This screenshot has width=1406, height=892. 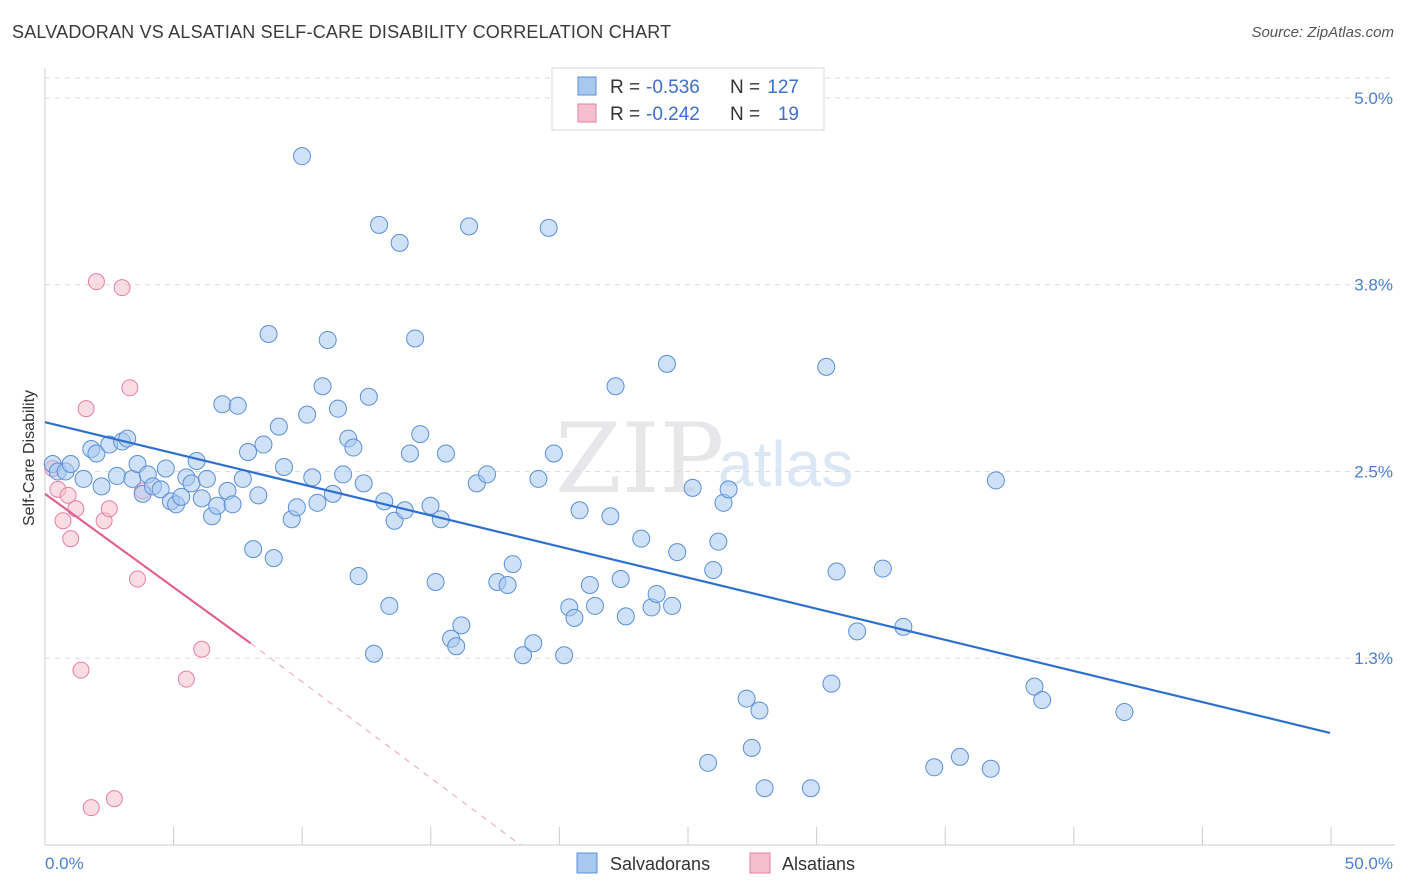 I want to click on bottom-legend: Salvadorans Alsatians, so click(x=715, y=863).